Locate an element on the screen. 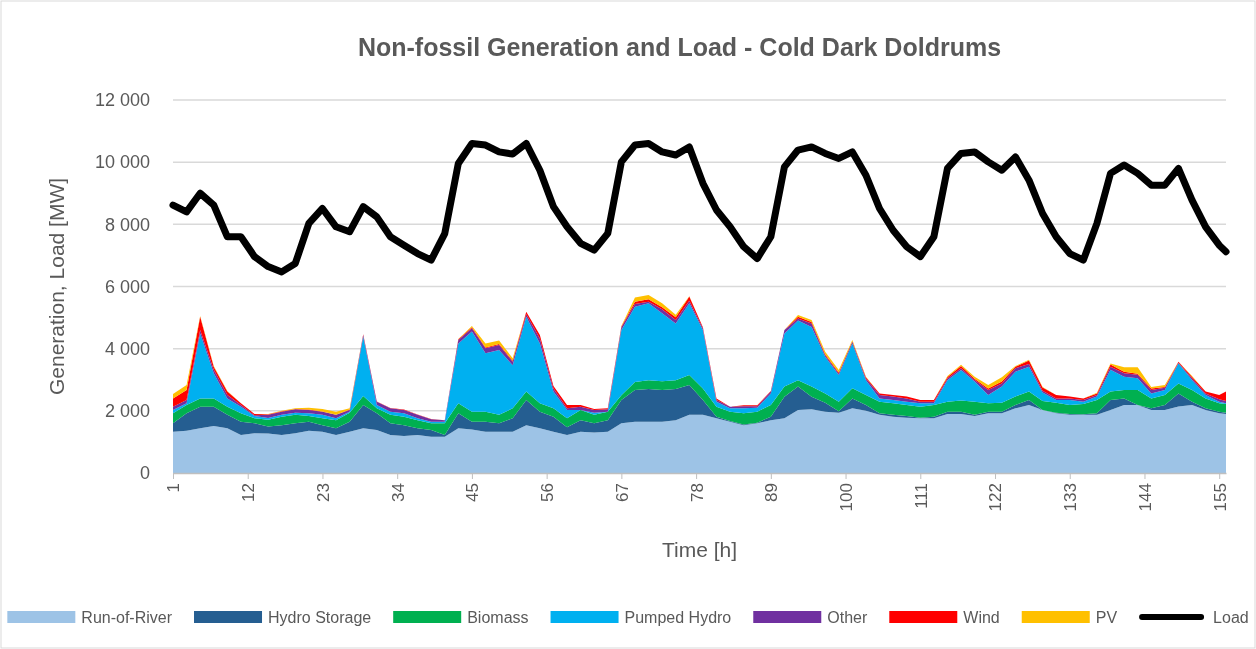 The image size is (1256, 649). x-tick-label: 34 is located at coordinates (398, 492).